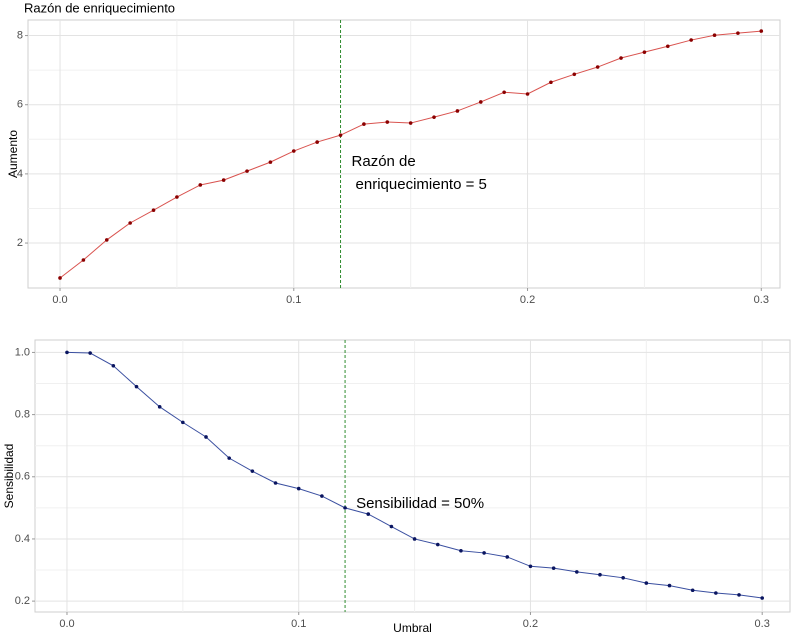 This screenshot has width=800, height=640. Describe the element at coordinates (20, 105) in the screenshot. I see `y-tick-label: 6` at that location.